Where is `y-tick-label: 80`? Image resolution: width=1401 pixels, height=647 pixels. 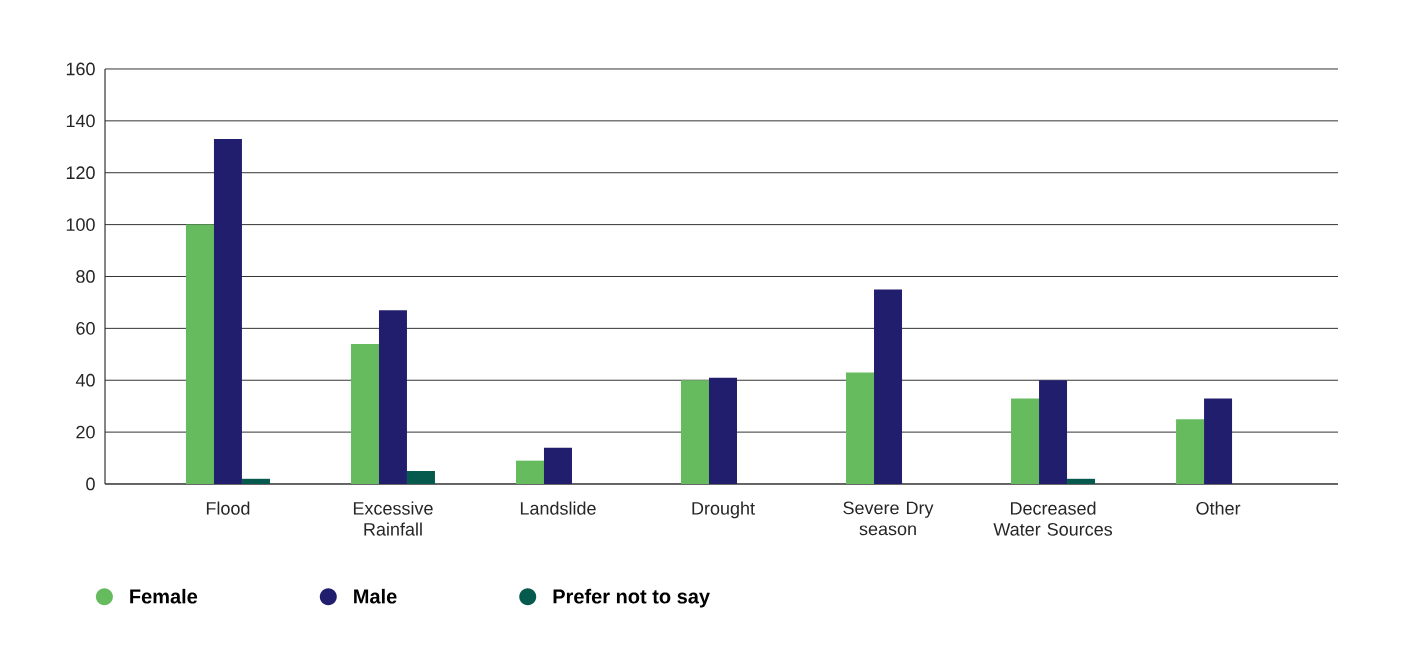
y-tick-label: 80 is located at coordinates (85, 276).